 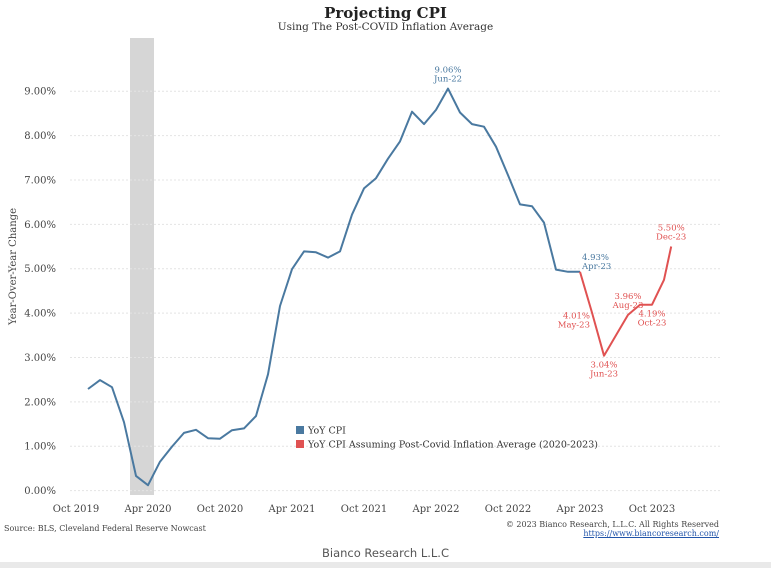 I want to click on x-tick-label: Apr 2021, so click(x=291, y=509).